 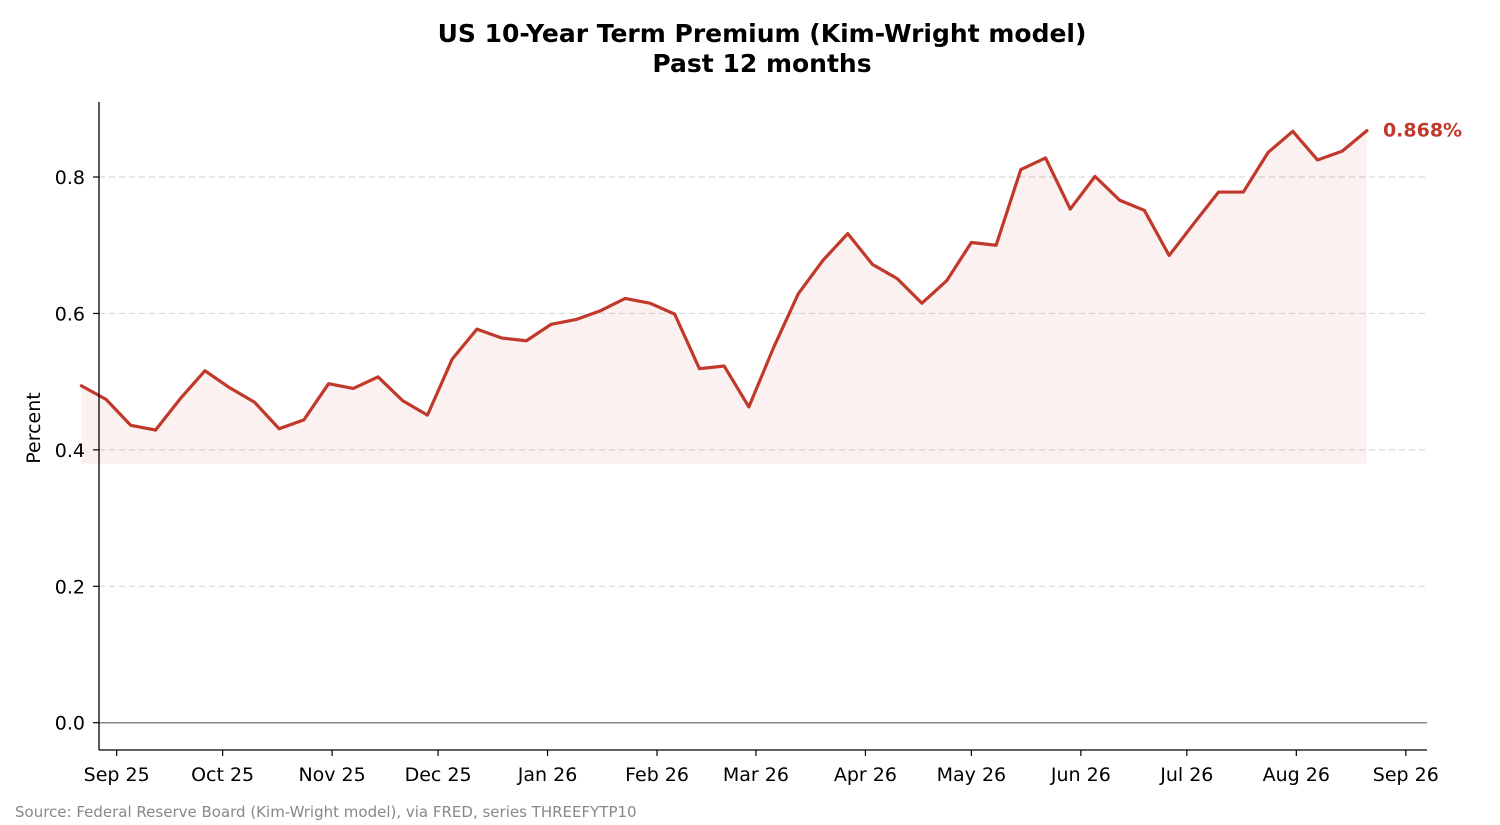 I want to click on x-tick-label: Aug 26, so click(x=1296, y=775).